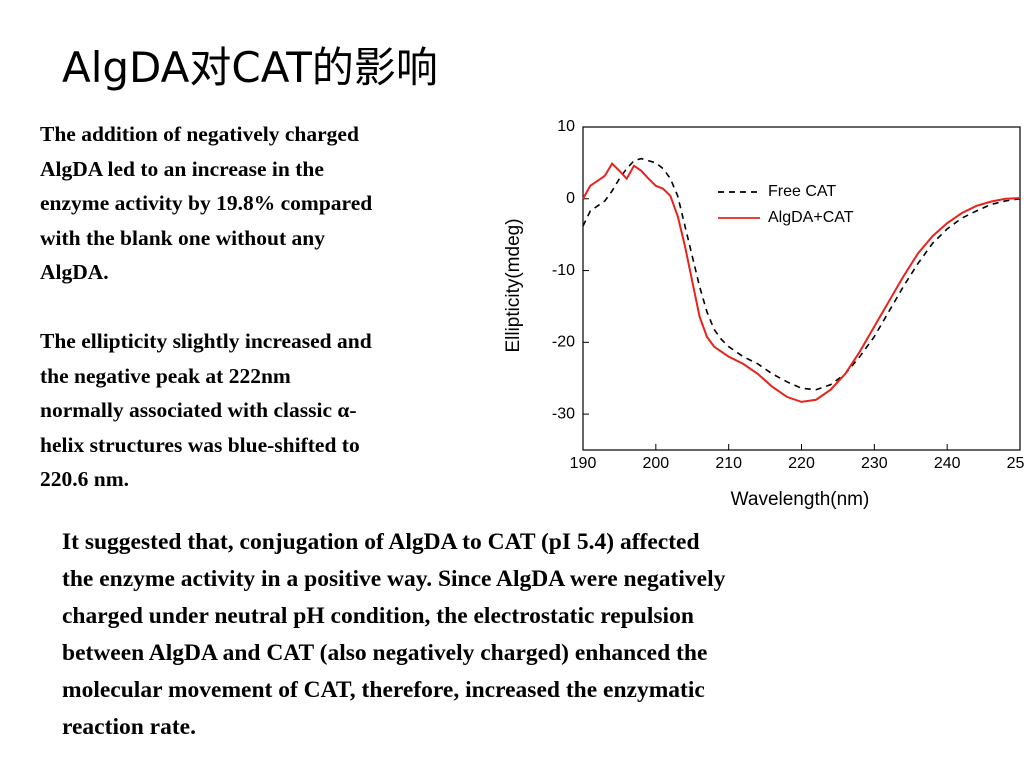 This screenshot has width=1024, height=768. Describe the element at coordinates (800, 499) in the screenshot. I see `x-axis-label: Wavelength(nm)` at that location.